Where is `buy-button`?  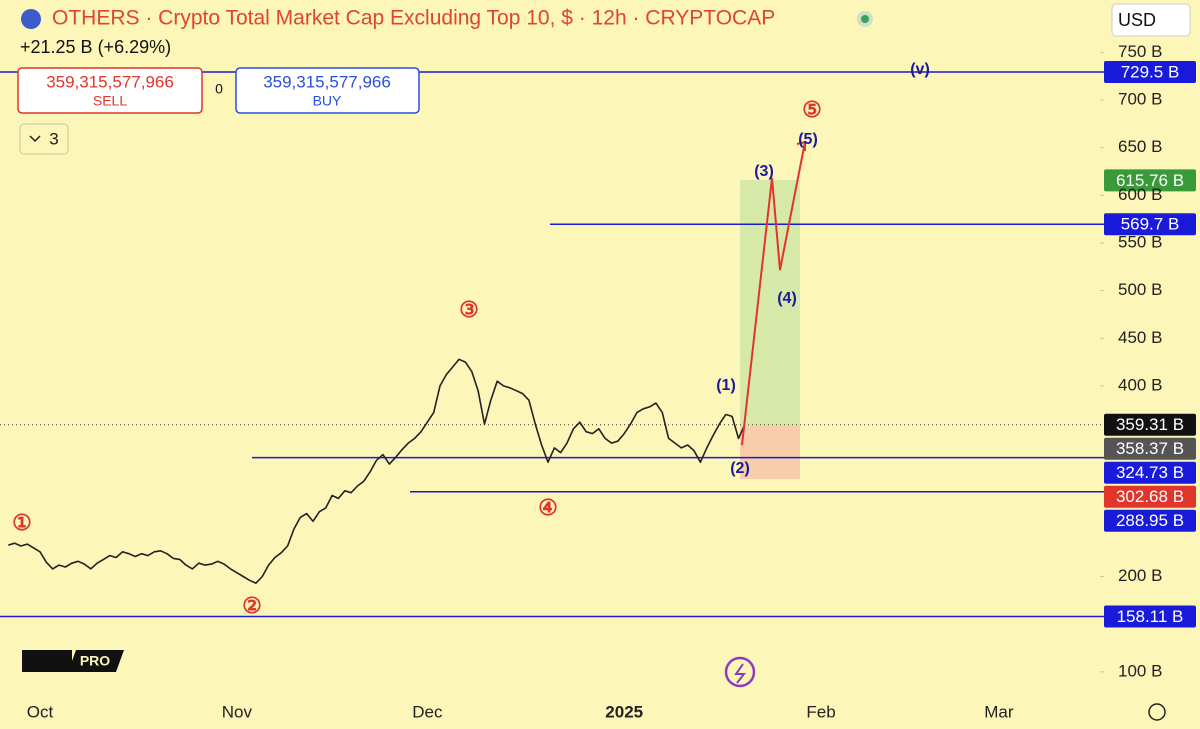 buy-button is located at coordinates (327, 90).